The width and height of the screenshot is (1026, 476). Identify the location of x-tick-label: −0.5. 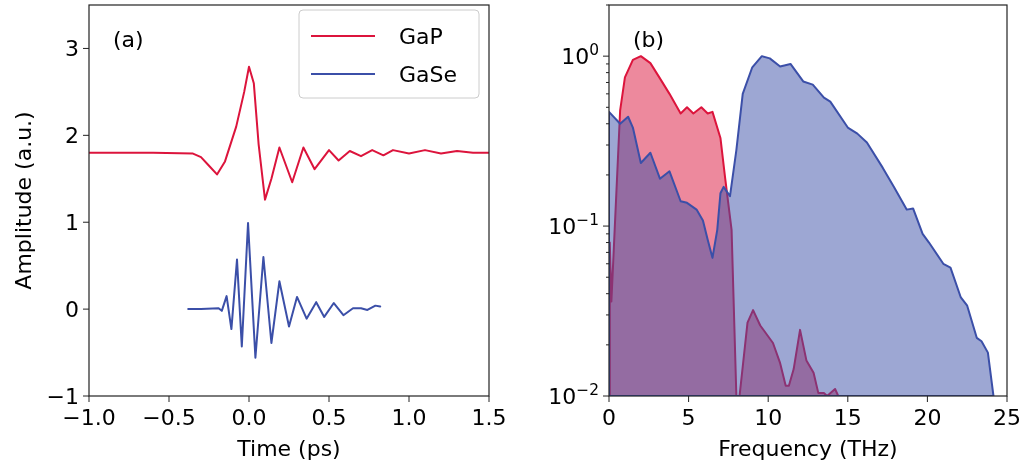
(169, 417).